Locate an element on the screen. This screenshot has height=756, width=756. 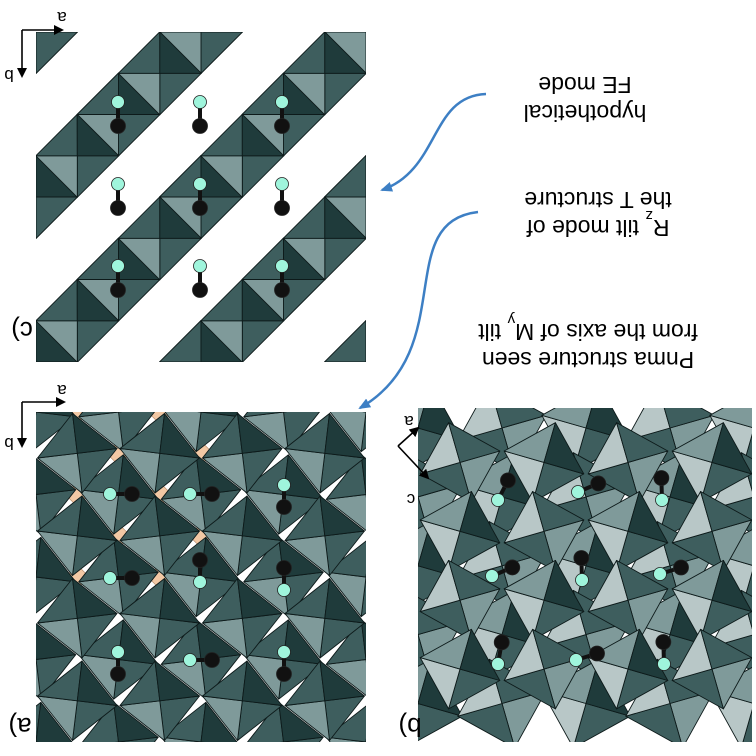
panel-c-axes: a b is located at coordinates (35, 46).